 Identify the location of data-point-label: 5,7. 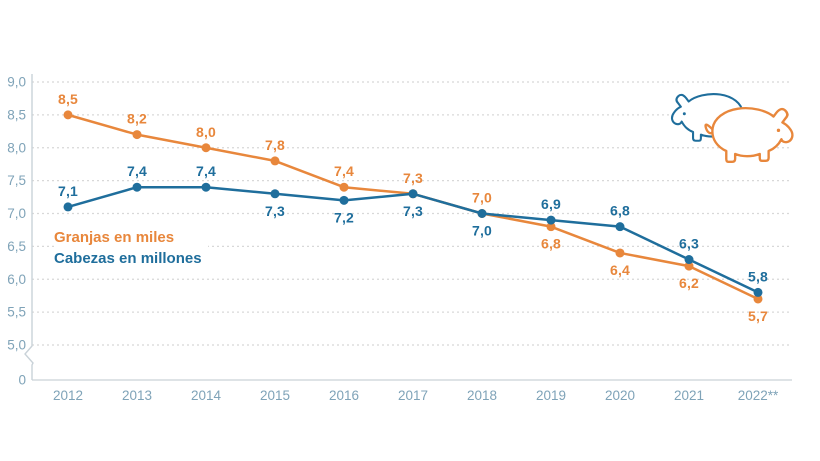
(758, 316).